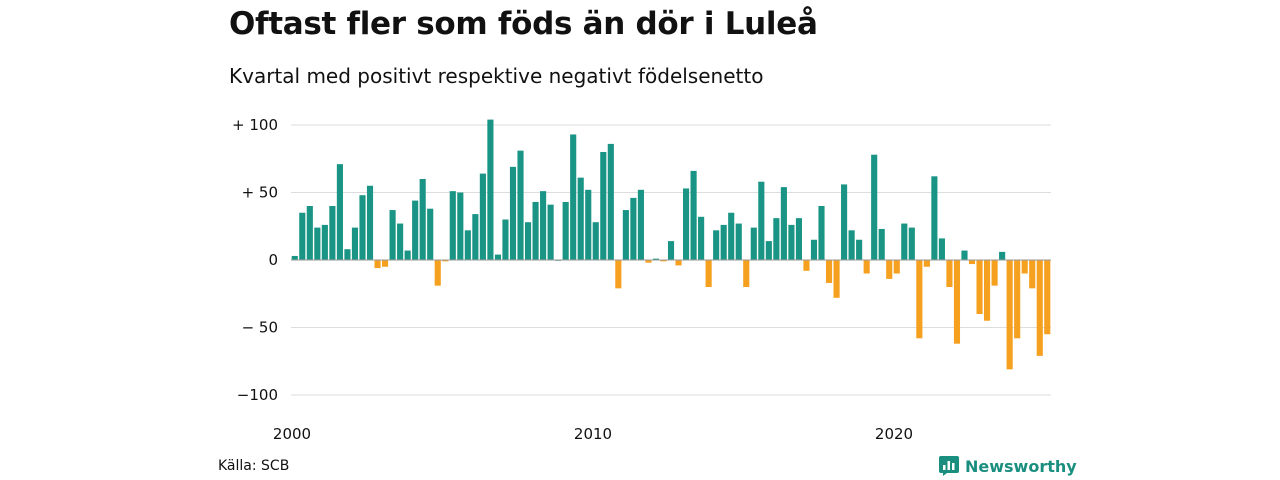 This screenshot has width=1280, height=480. Describe the element at coordinates (1021, 466) in the screenshot. I see `brand-name: Newsworthy` at that location.